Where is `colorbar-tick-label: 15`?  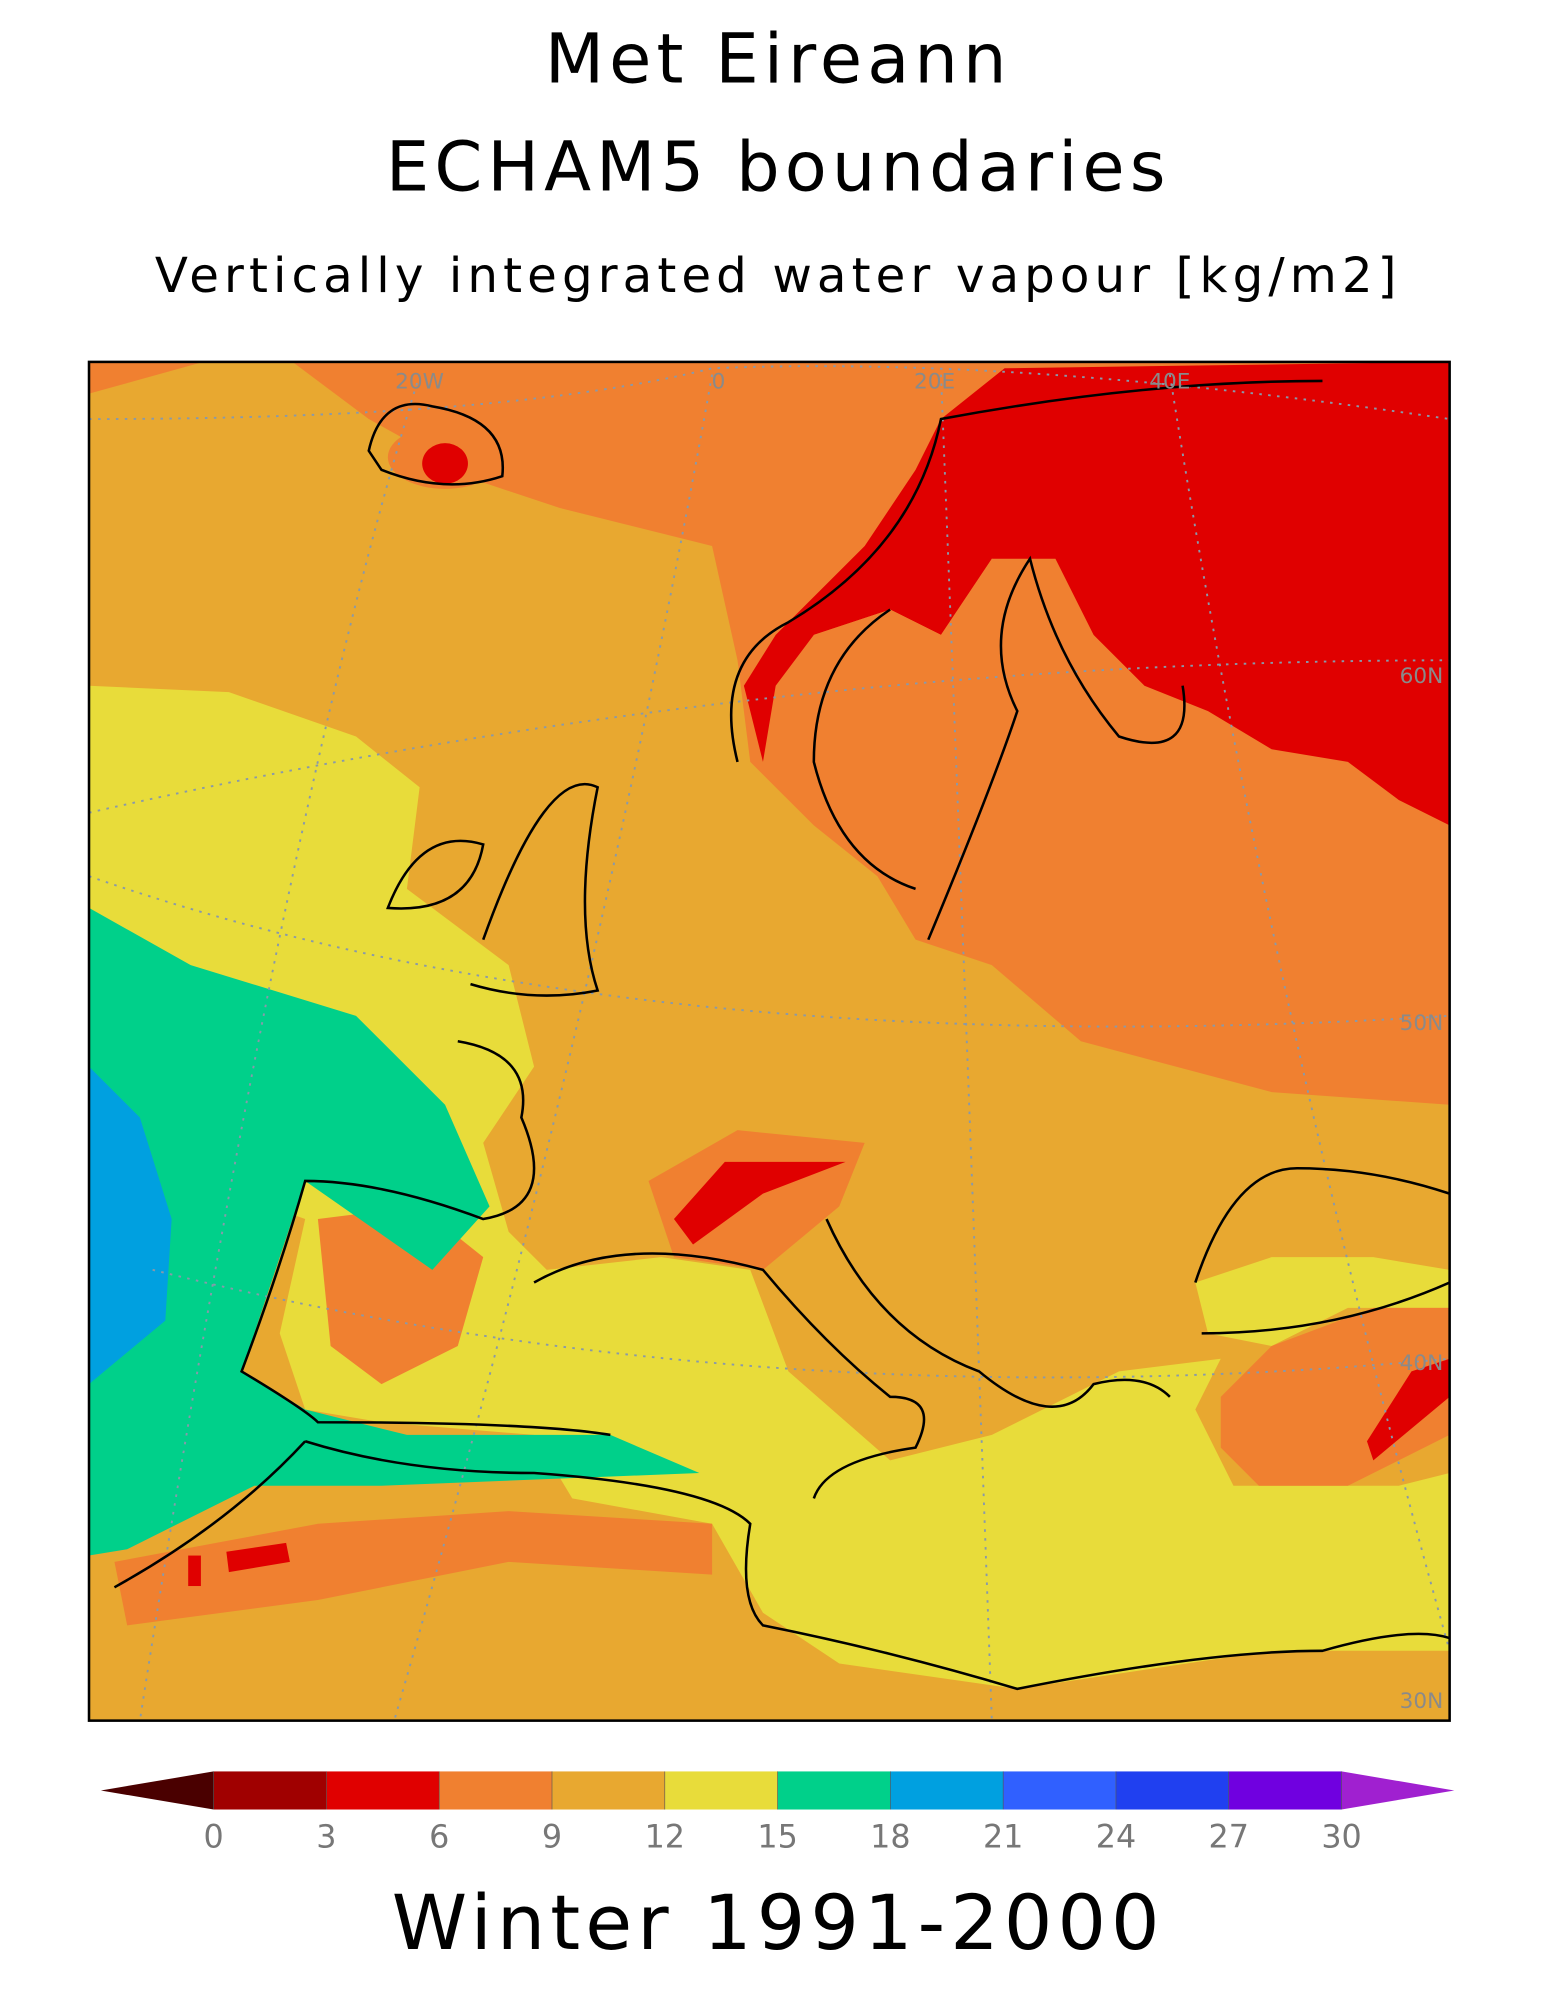
colorbar-tick-label: 15 is located at coordinates (777, 1838).